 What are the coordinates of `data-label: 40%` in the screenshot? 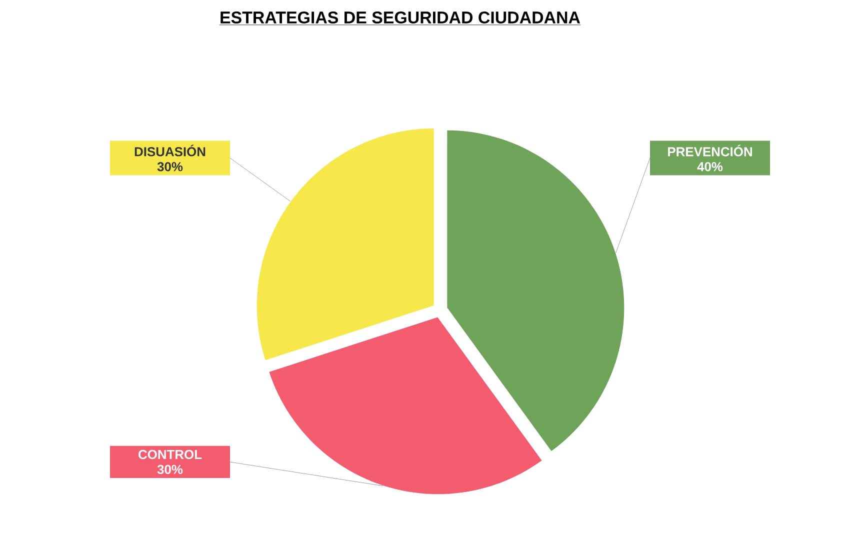 It's located at (710, 167).